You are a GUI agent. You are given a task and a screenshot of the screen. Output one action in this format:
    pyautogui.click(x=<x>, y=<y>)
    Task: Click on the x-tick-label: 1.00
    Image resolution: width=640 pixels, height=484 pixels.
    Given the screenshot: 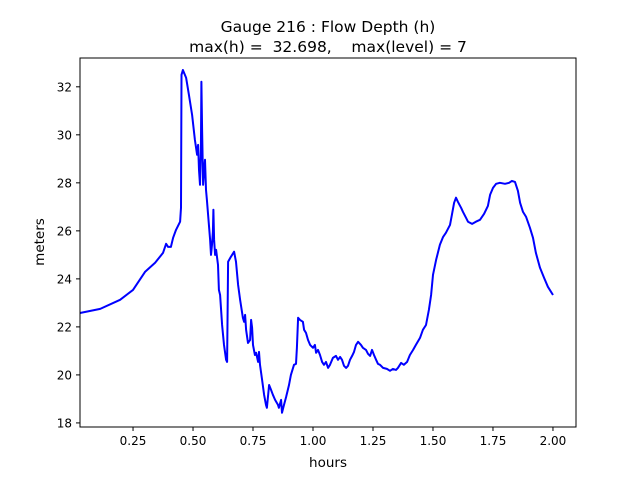 What is the action you would take?
    pyautogui.click(x=313, y=441)
    